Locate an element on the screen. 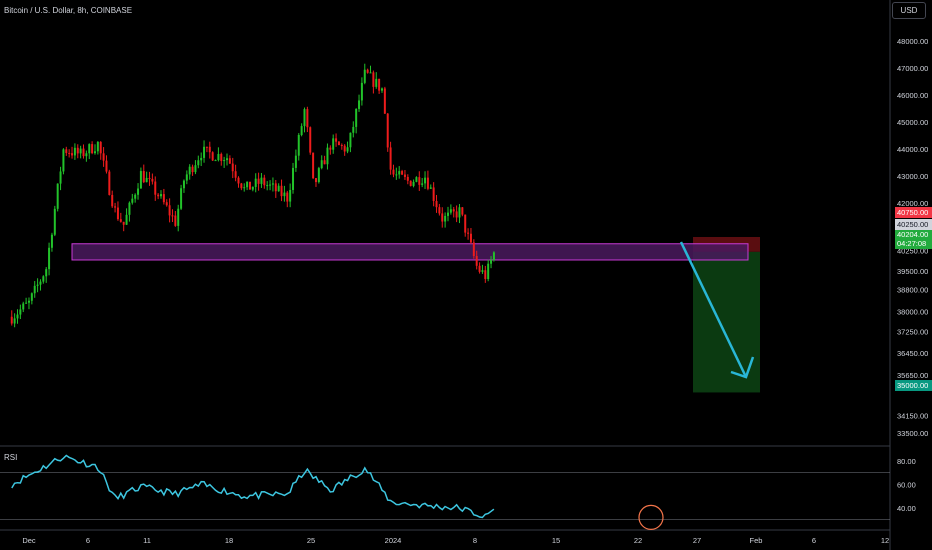  symbol-title: Bitcoin / U.S. Dollar, 8h, COINBASE is located at coordinates (68, 10).